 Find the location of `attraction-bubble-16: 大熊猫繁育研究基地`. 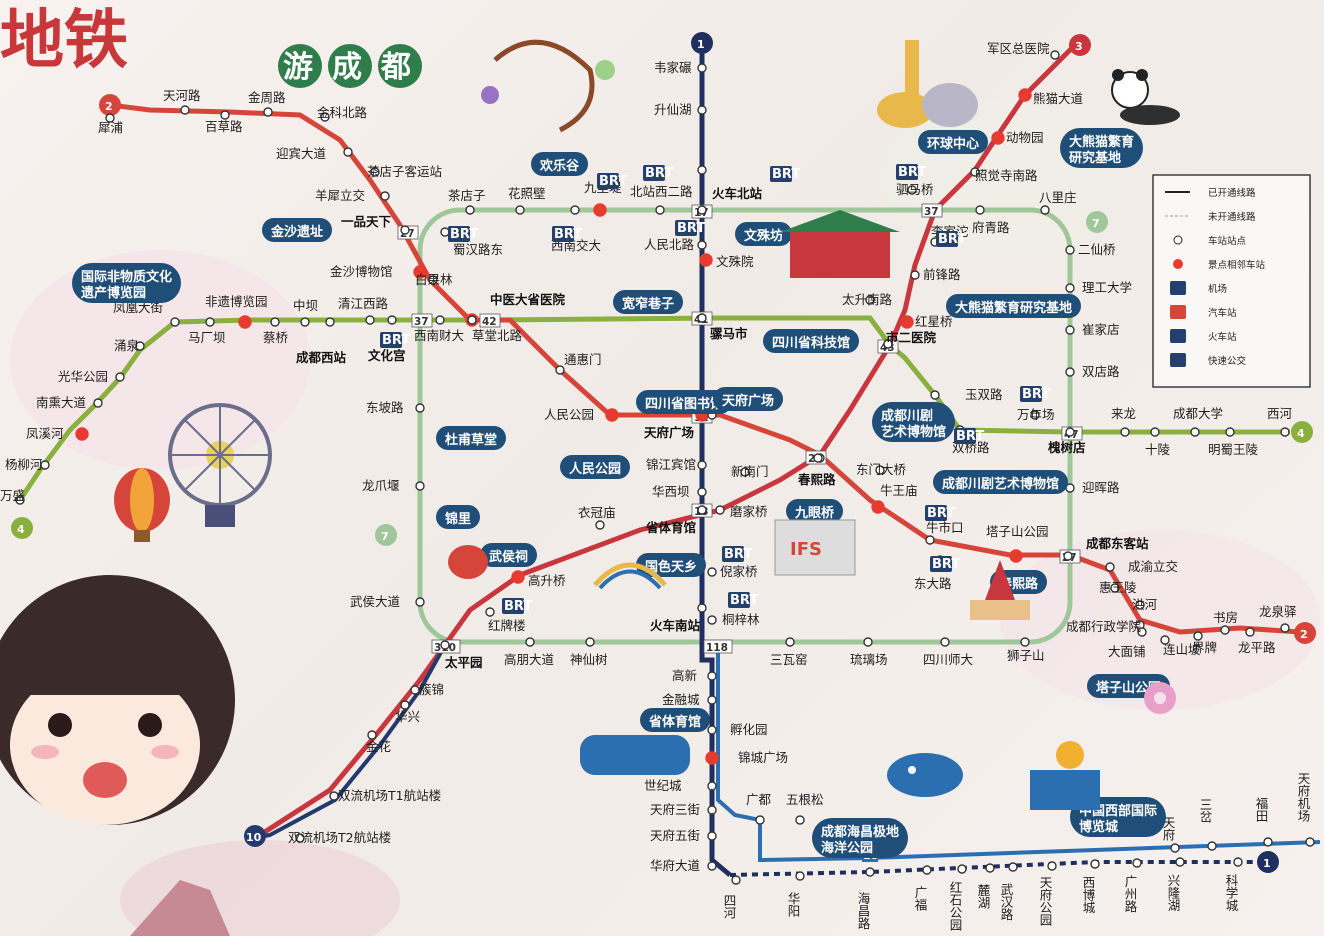

attraction-bubble-16: 大熊猫繁育研究基地 is located at coordinates (1013, 306).